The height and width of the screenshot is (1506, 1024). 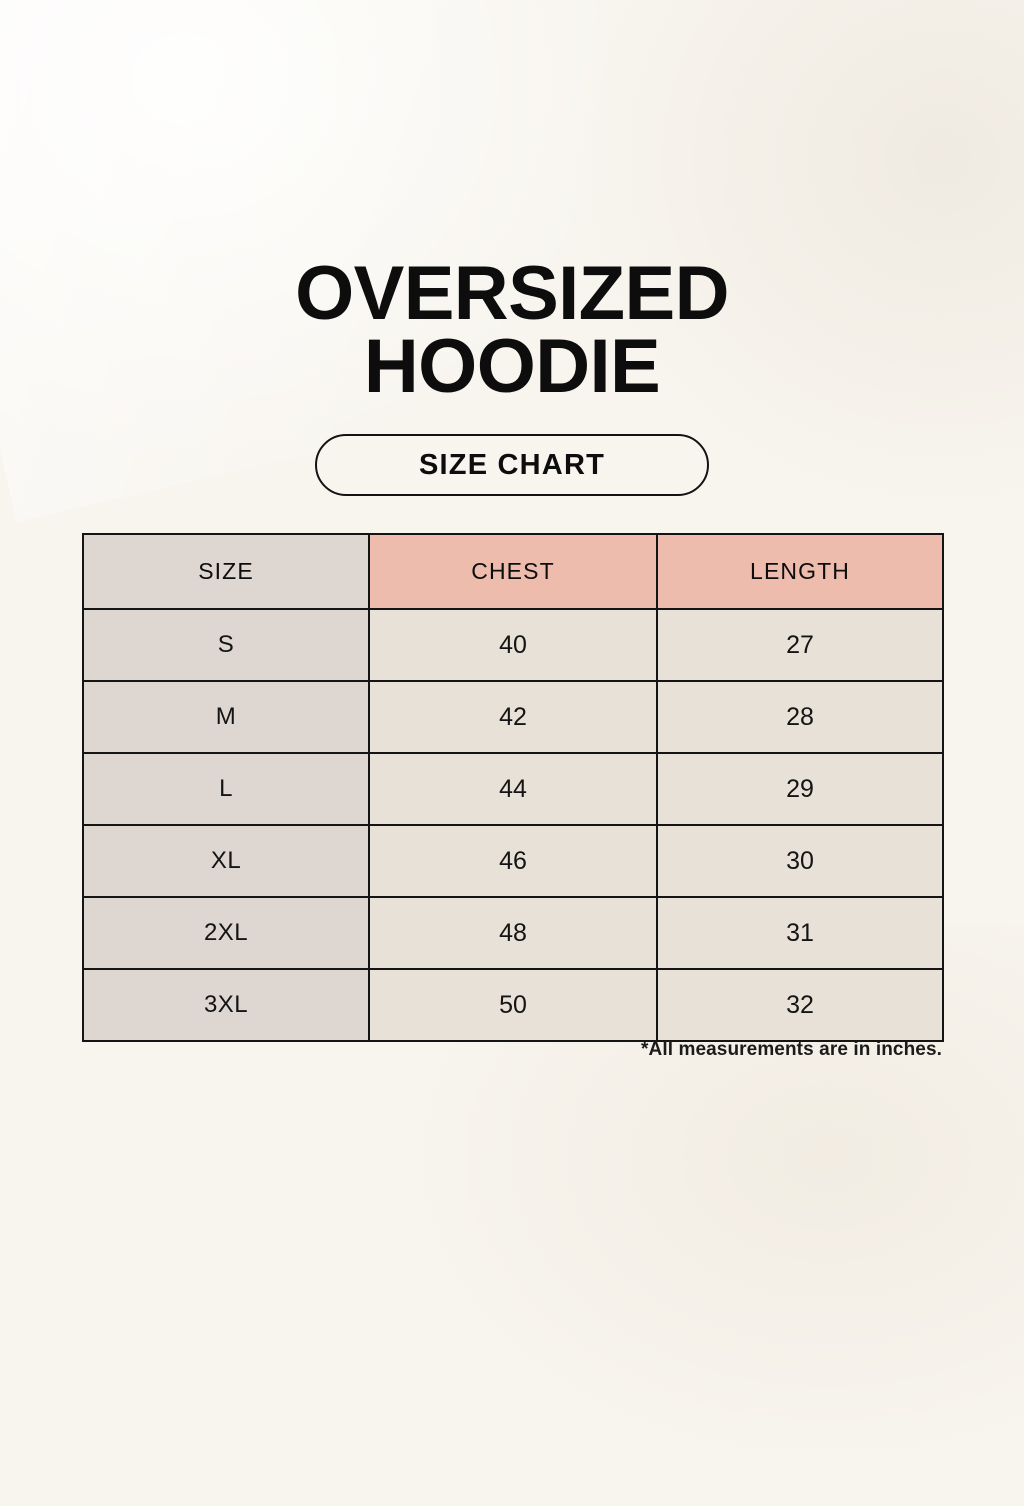 I want to click on table-header: SIZE CHEST LENGTH, so click(x=513, y=571).